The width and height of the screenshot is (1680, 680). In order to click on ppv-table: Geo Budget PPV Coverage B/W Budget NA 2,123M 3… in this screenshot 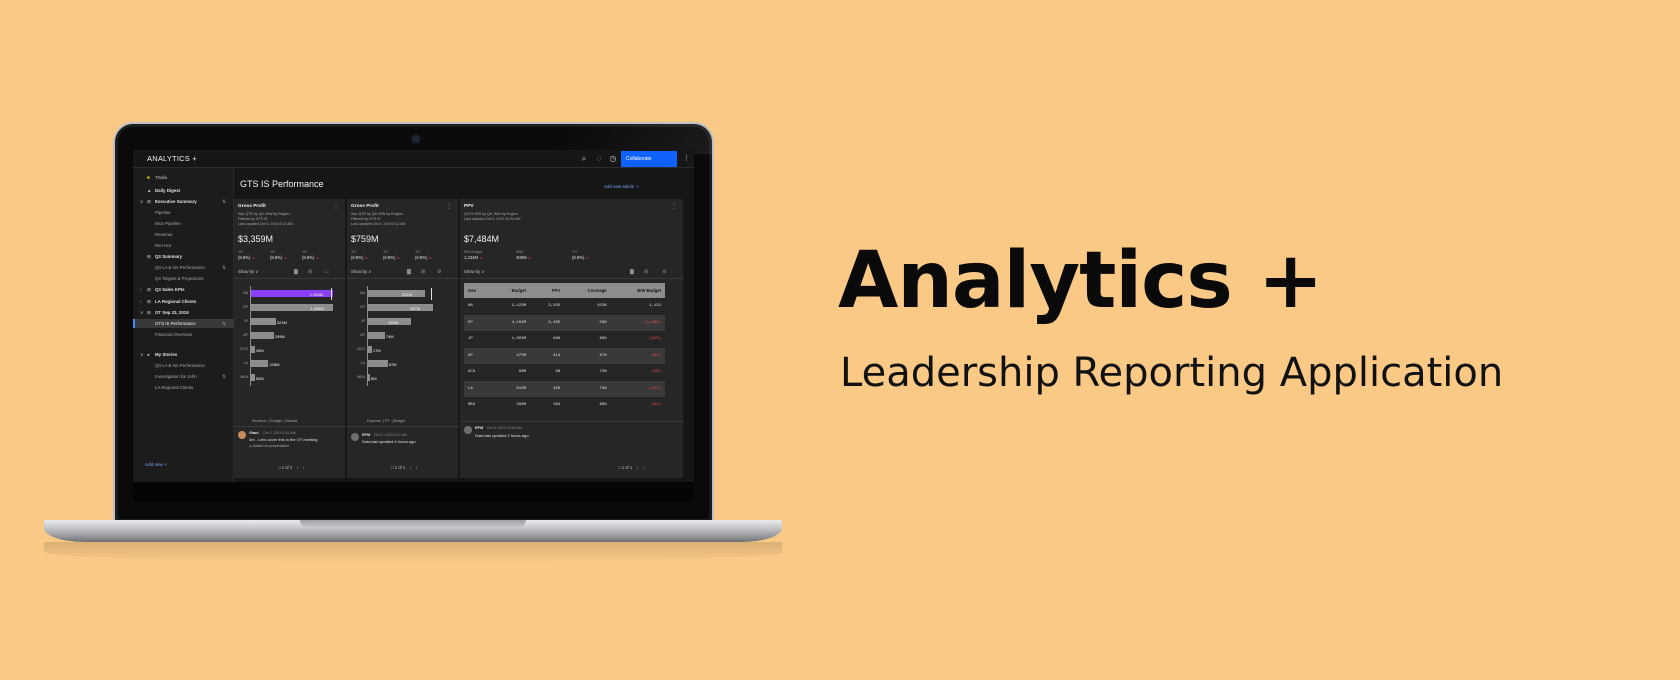, I will do `click(564, 348)`.